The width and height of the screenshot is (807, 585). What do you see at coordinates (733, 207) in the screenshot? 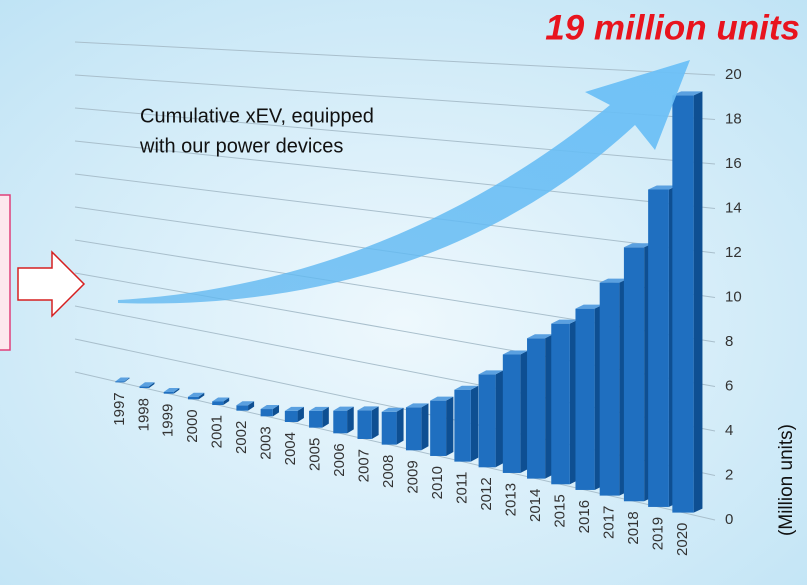
I see `y-tick-label: 14` at bounding box center [733, 207].